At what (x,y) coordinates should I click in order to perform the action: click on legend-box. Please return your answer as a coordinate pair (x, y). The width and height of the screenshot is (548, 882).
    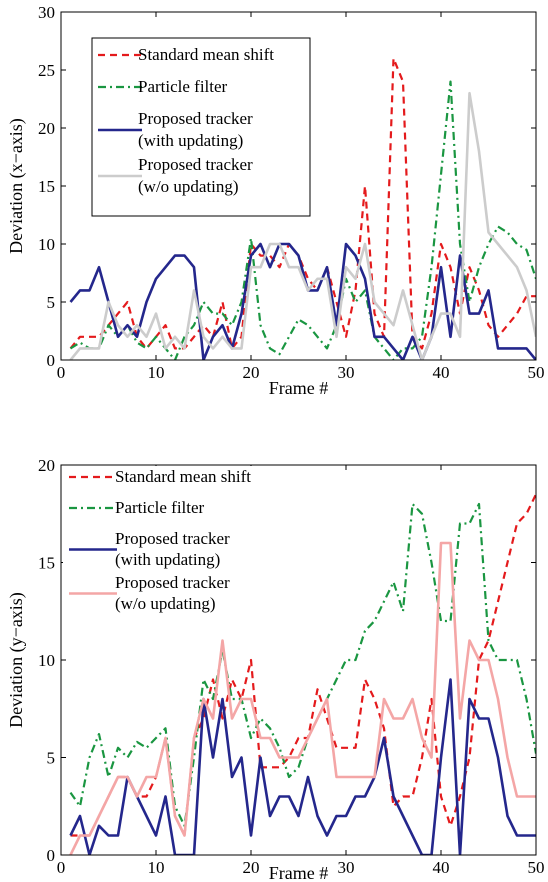
    Looking at the image, I should click on (201, 127).